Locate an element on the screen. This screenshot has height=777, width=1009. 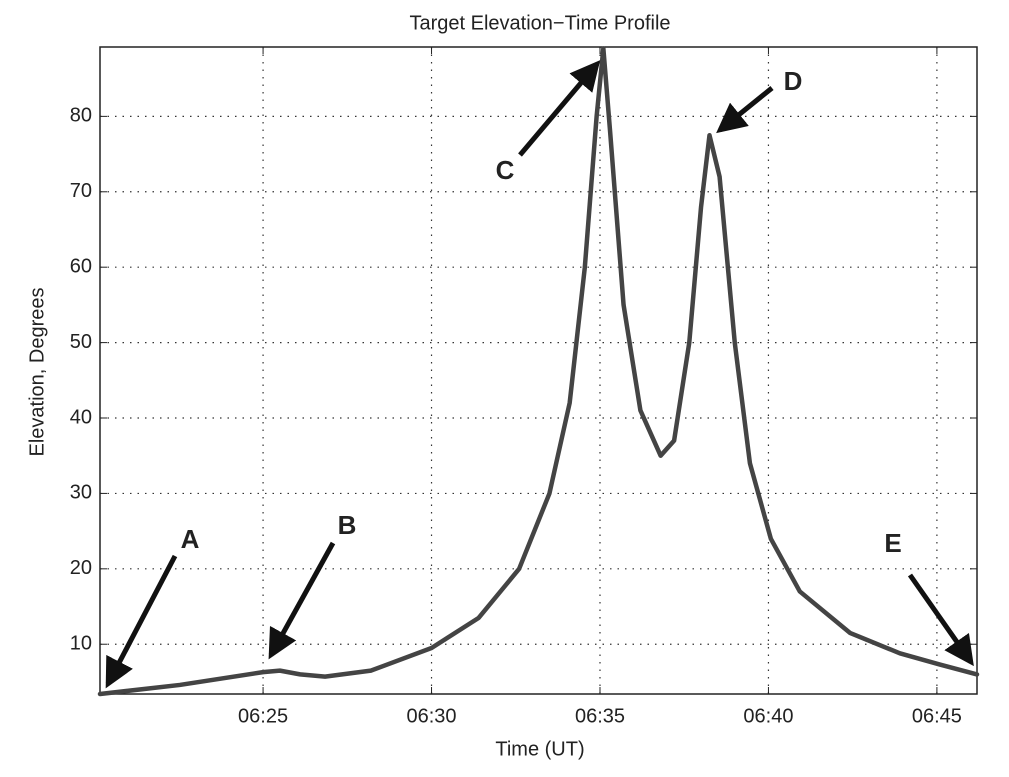
y-tick-label: 70 is located at coordinates (81, 191).